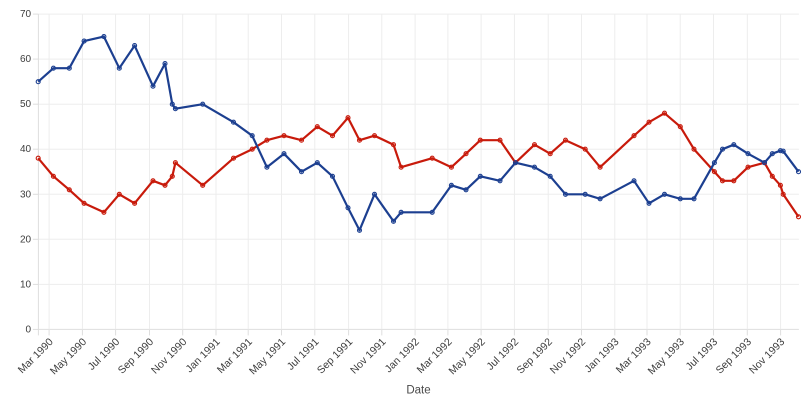 This screenshot has height=411, width=810. What do you see at coordinates (26, 284) in the screenshot?
I see `svg-text: 10` at bounding box center [26, 284].